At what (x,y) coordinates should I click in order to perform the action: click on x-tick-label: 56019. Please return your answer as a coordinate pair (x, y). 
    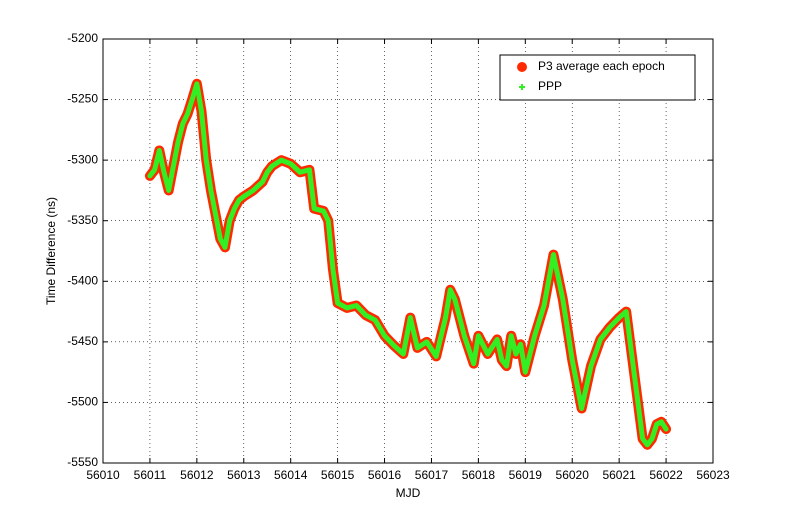
    Looking at the image, I should click on (526, 475).